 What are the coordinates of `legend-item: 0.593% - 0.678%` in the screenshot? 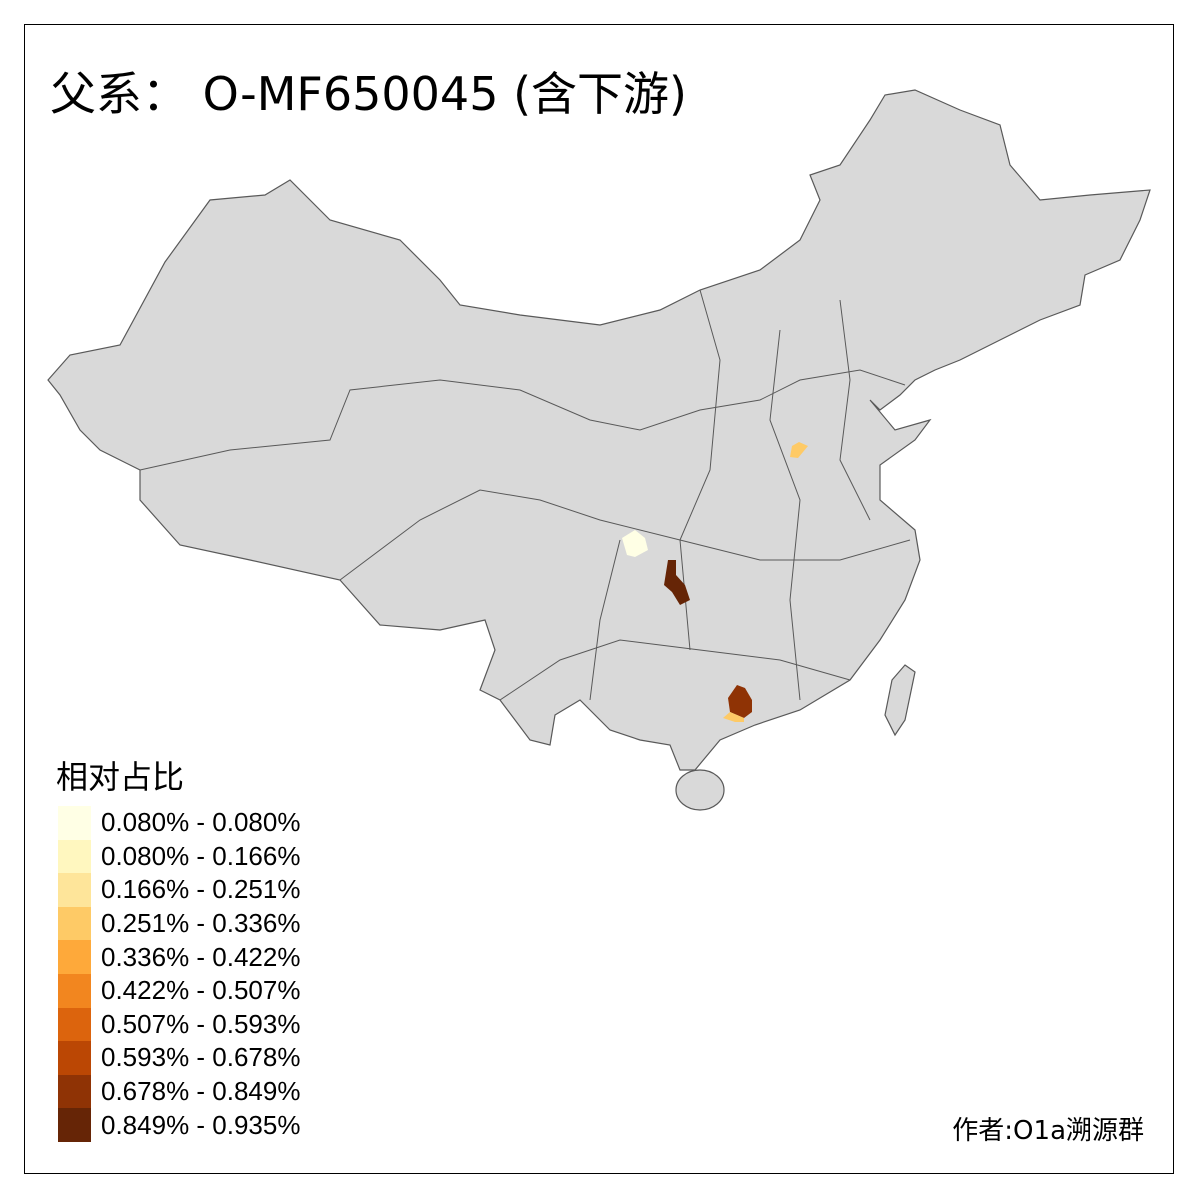 It's located at (179, 1058).